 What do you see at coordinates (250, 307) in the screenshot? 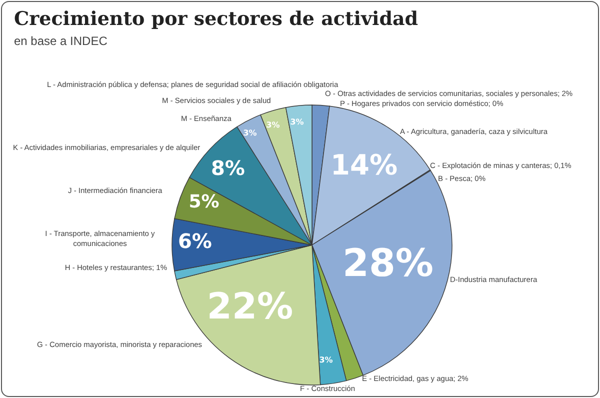
I see `data-label: 22%` at bounding box center [250, 307].